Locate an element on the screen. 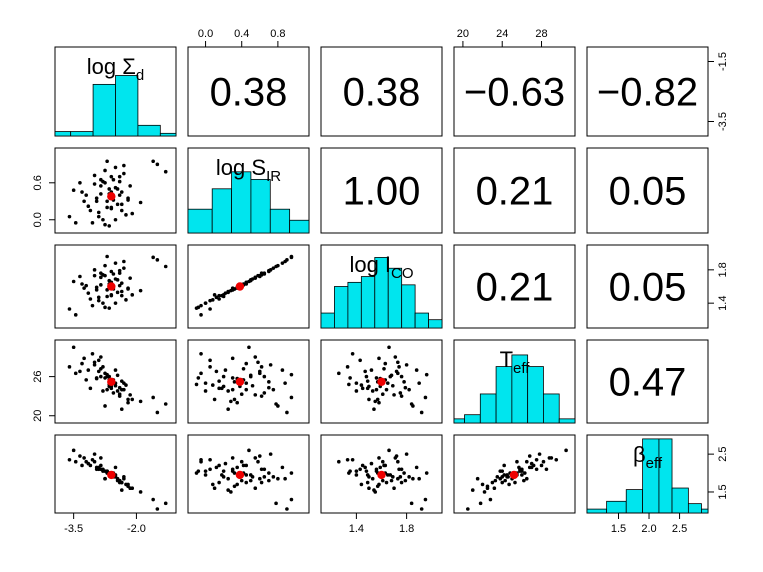  hist-bar-v3-b0 is located at coordinates (459, 421).